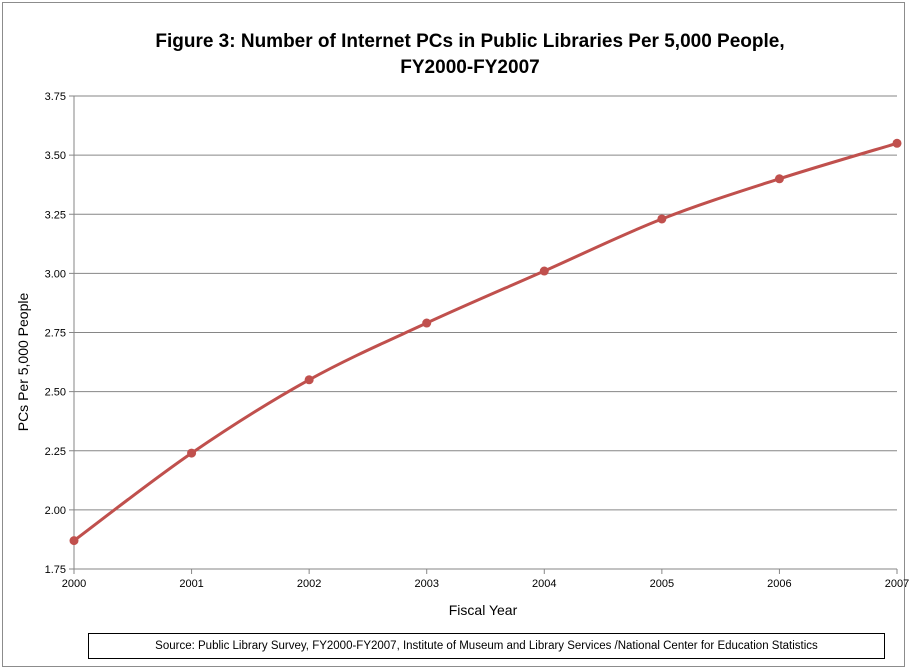  Describe the element at coordinates (897, 584) in the screenshot. I see `x-tick-label: 2007` at that location.